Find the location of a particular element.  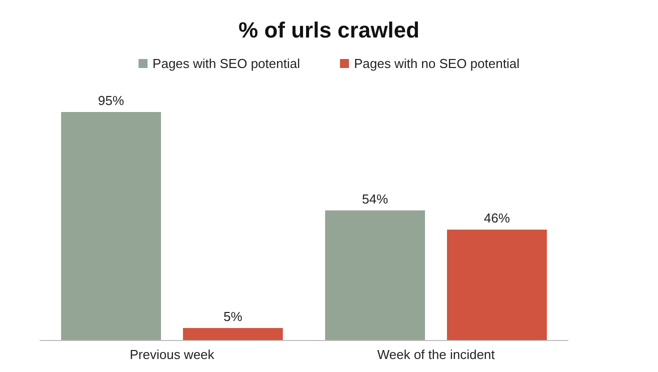

data-label: 5% is located at coordinates (233, 316).